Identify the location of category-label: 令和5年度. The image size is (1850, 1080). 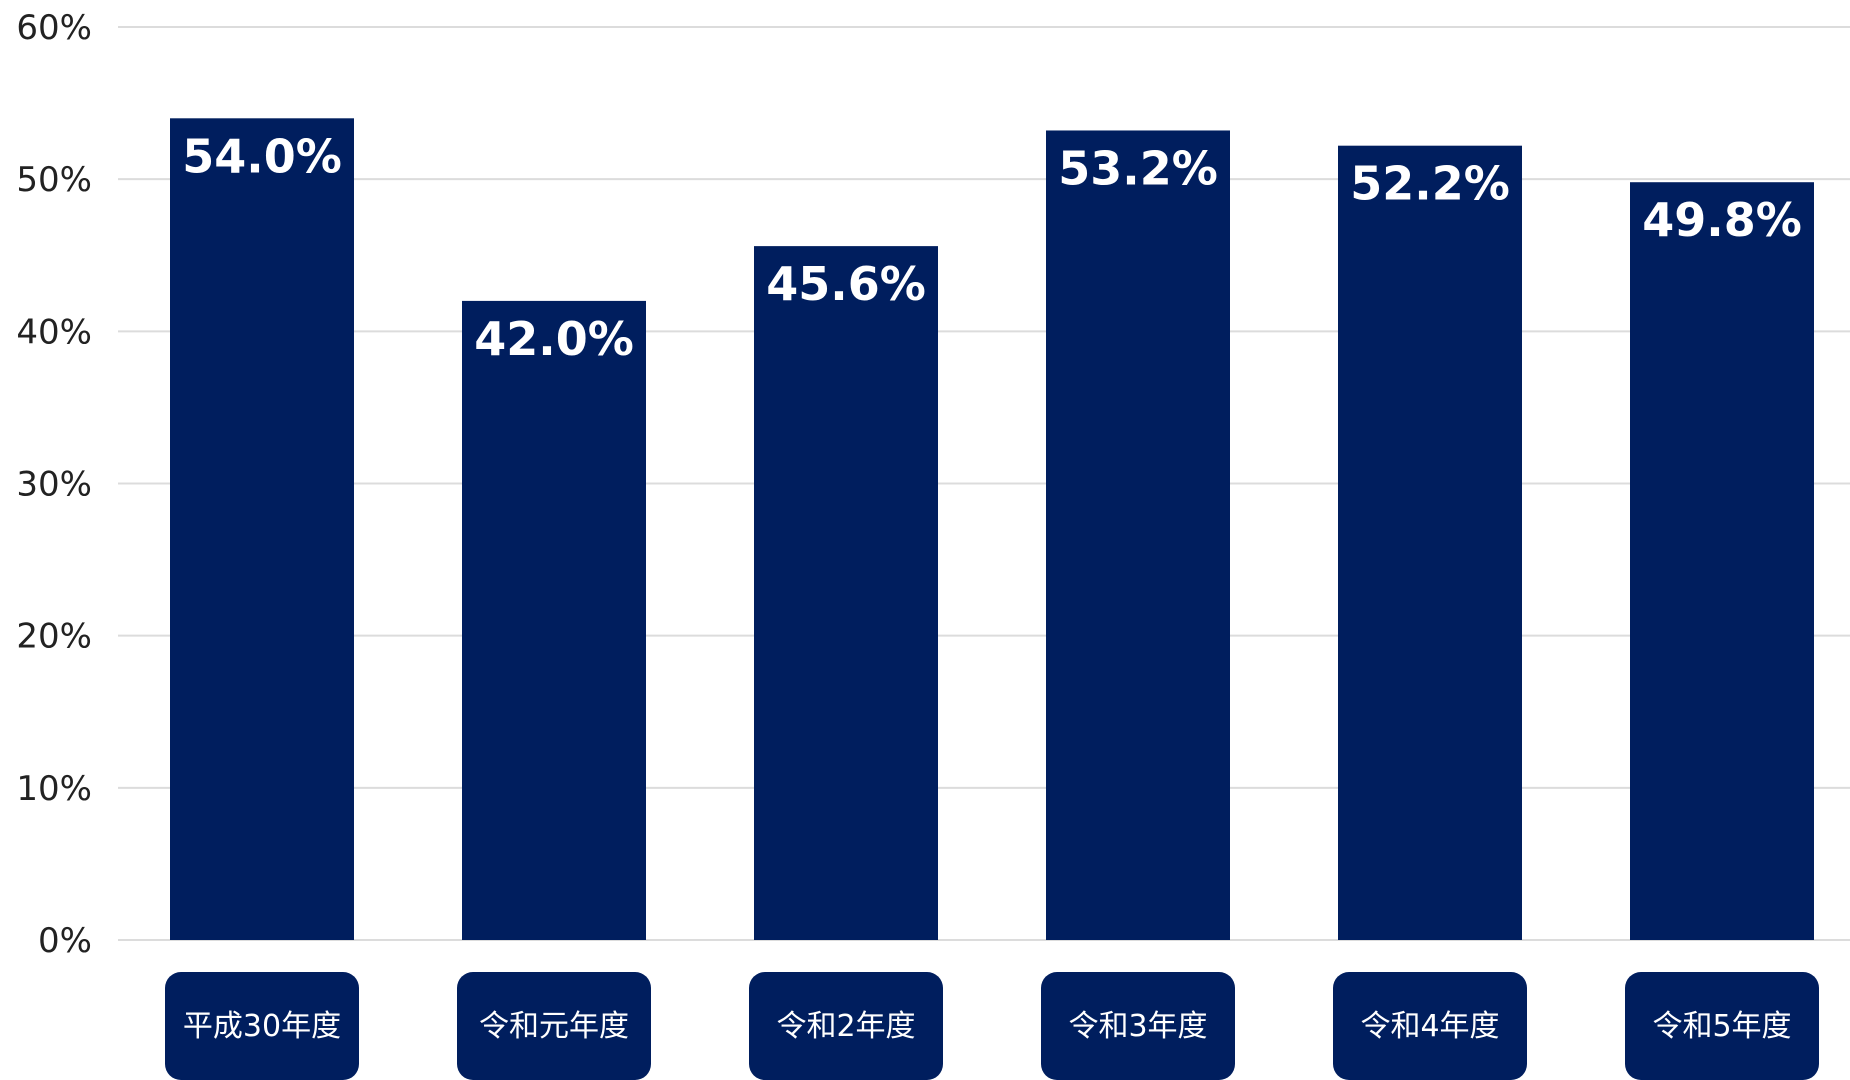
(1721, 1026).